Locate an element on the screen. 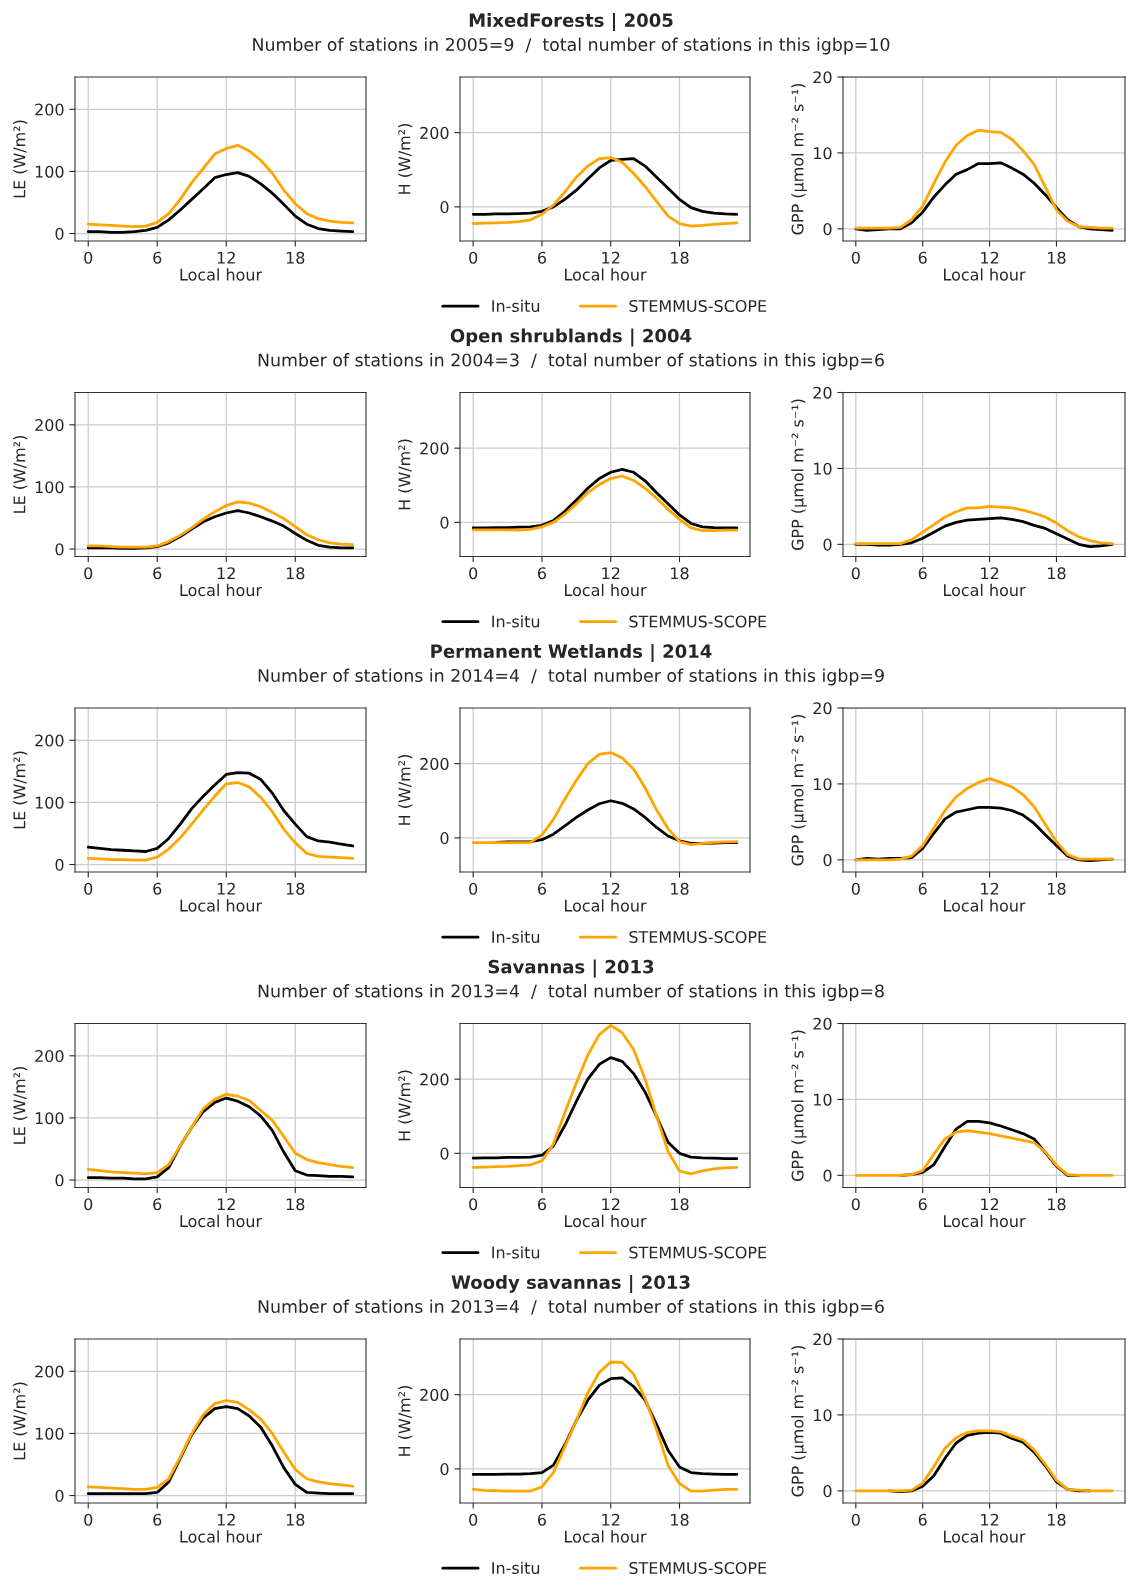  chart-subtitle: Number of stations in 2004=3 / total number of stations in this igbp=6 is located at coordinates (571, 361).